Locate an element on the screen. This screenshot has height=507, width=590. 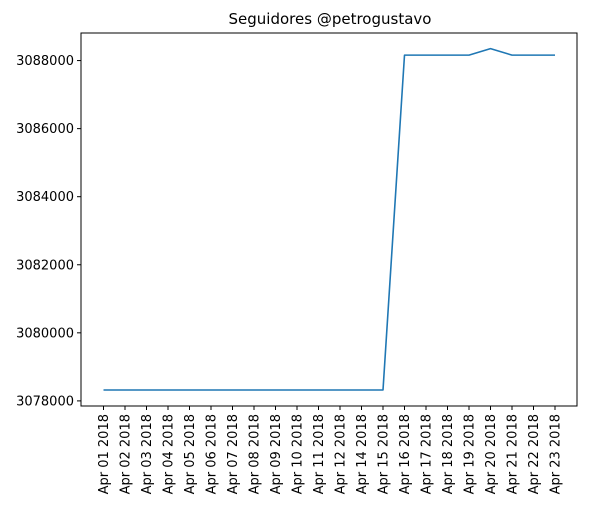
x-tick-label: Apr 08 2018 is located at coordinates (255, 454).